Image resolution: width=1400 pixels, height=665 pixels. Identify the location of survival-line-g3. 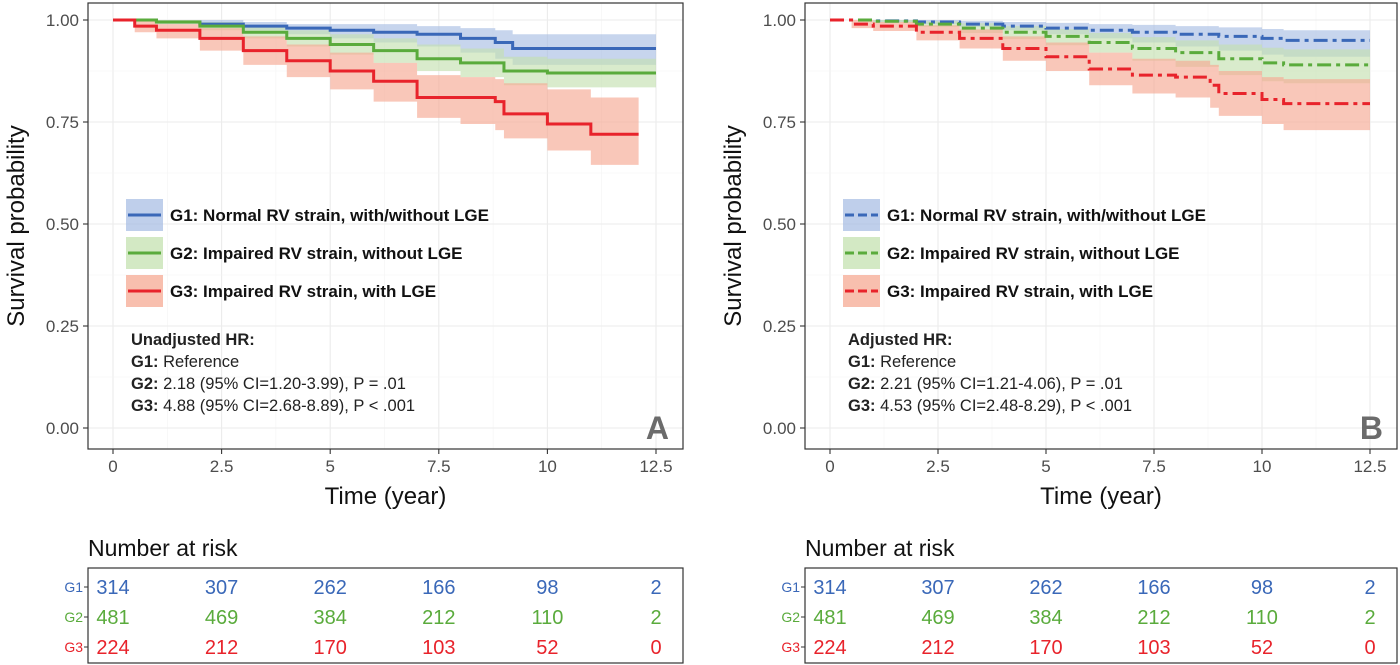
(376, 77).